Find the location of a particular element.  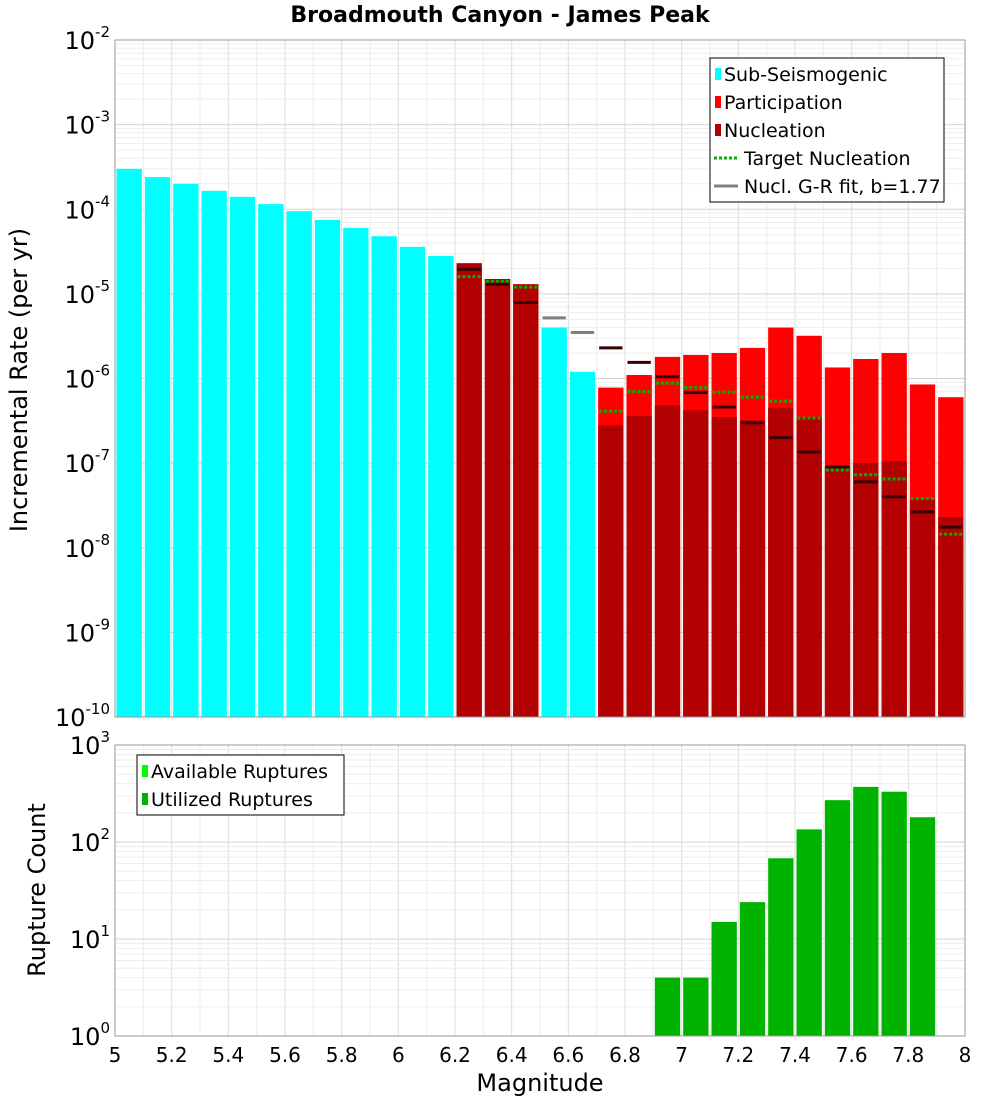

top-legend-label: Sub-Seismogenic is located at coordinates (806, 75).